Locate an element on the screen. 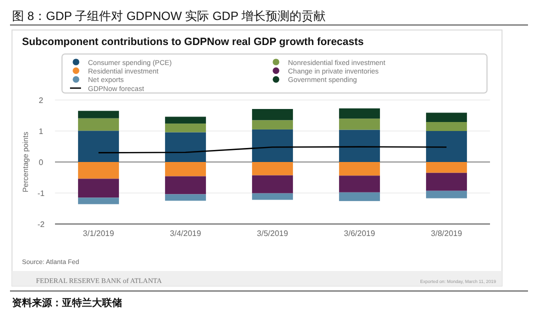 Image resolution: width=550 pixels, height=330 pixels. x-tick-label: 3/5/2019 is located at coordinates (272, 233).